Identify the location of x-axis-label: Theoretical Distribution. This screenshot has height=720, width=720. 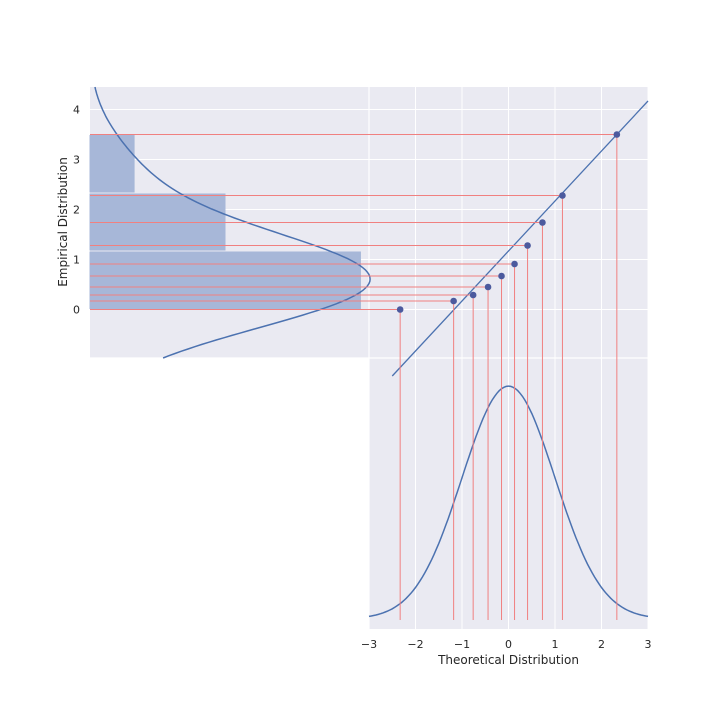
(508, 660).